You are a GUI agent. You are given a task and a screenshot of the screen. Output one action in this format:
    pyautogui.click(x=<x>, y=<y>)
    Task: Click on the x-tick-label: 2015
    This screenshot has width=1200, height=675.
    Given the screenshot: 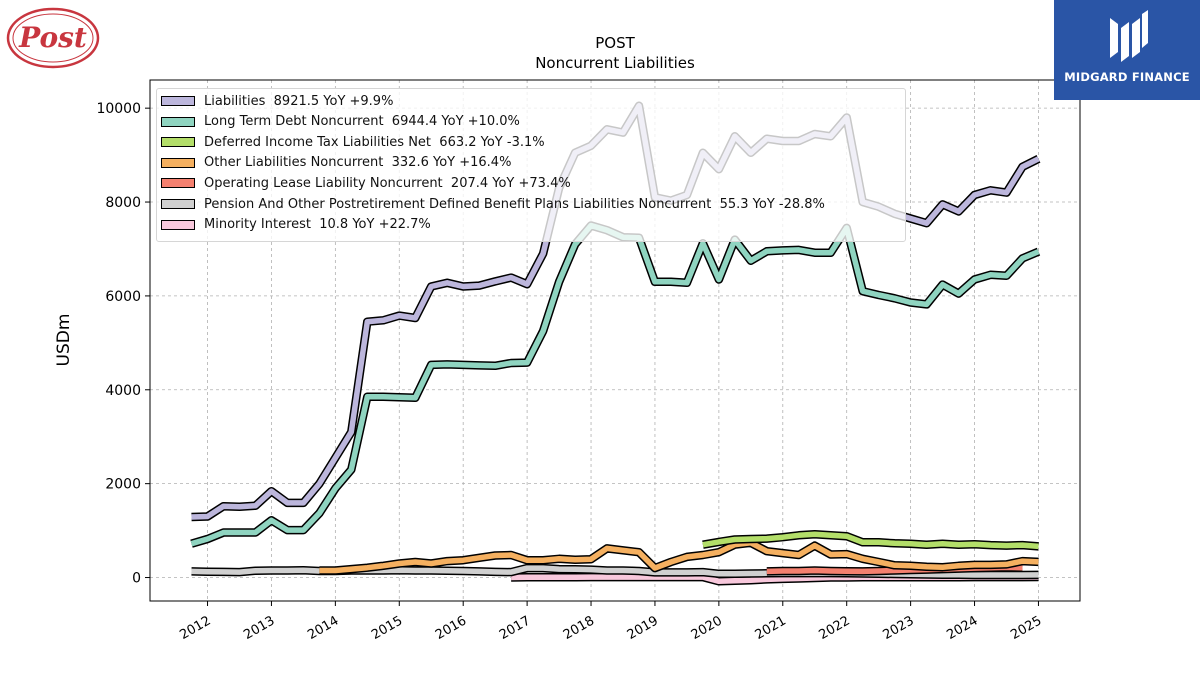 What is the action you would take?
    pyautogui.click(x=387, y=628)
    